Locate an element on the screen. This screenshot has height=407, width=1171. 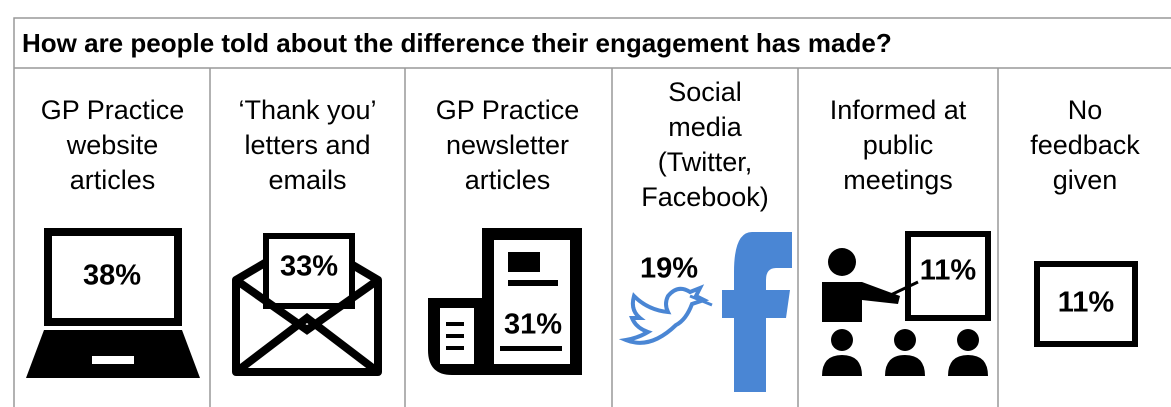
public-meeting-icon is located at coordinates (906, 303).